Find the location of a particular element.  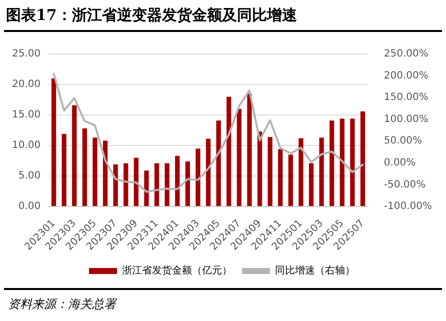

y2-tick-label: 50.00% is located at coordinates (403, 141).